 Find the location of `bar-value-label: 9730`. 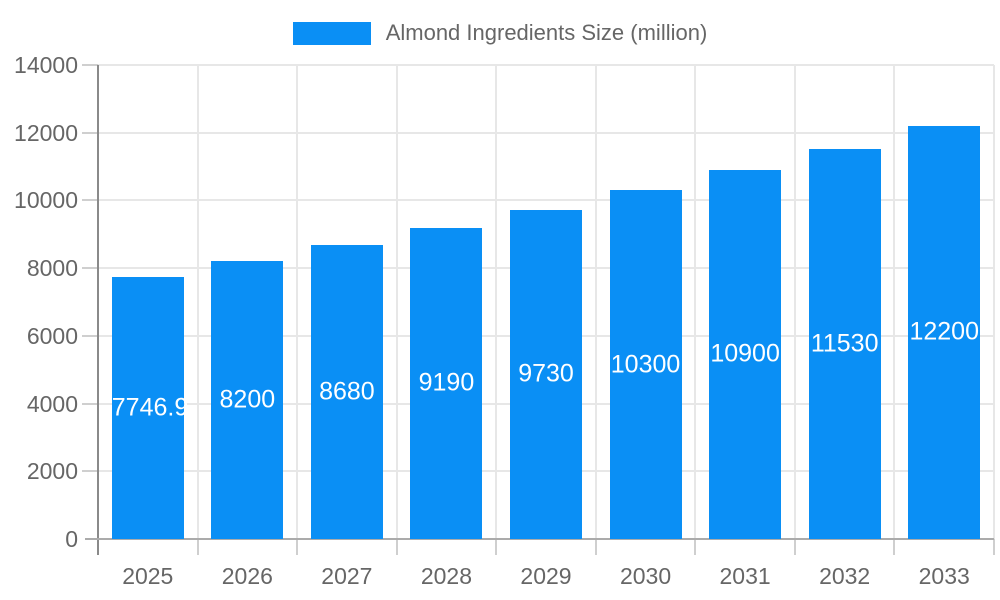

bar-value-label: 9730 is located at coordinates (546, 373).